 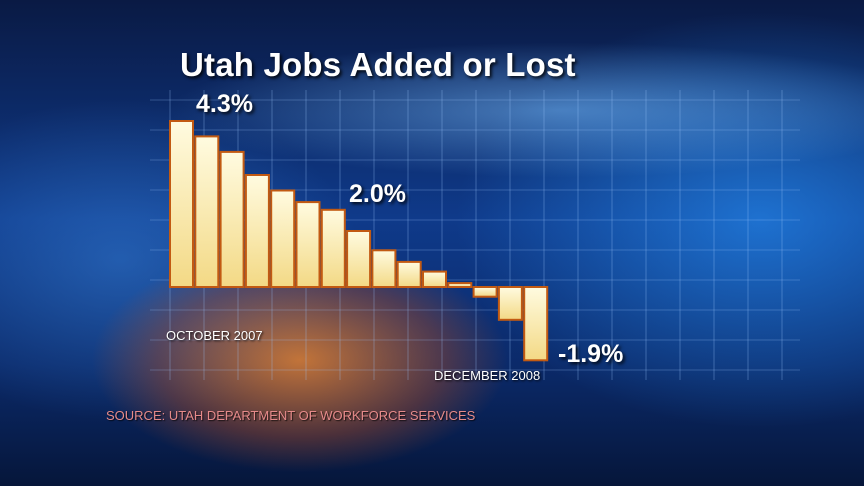 What do you see at coordinates (377, 194) in the screenshot?
I see `data-label-mid: 2.0%` at bounding box center [377, 194].